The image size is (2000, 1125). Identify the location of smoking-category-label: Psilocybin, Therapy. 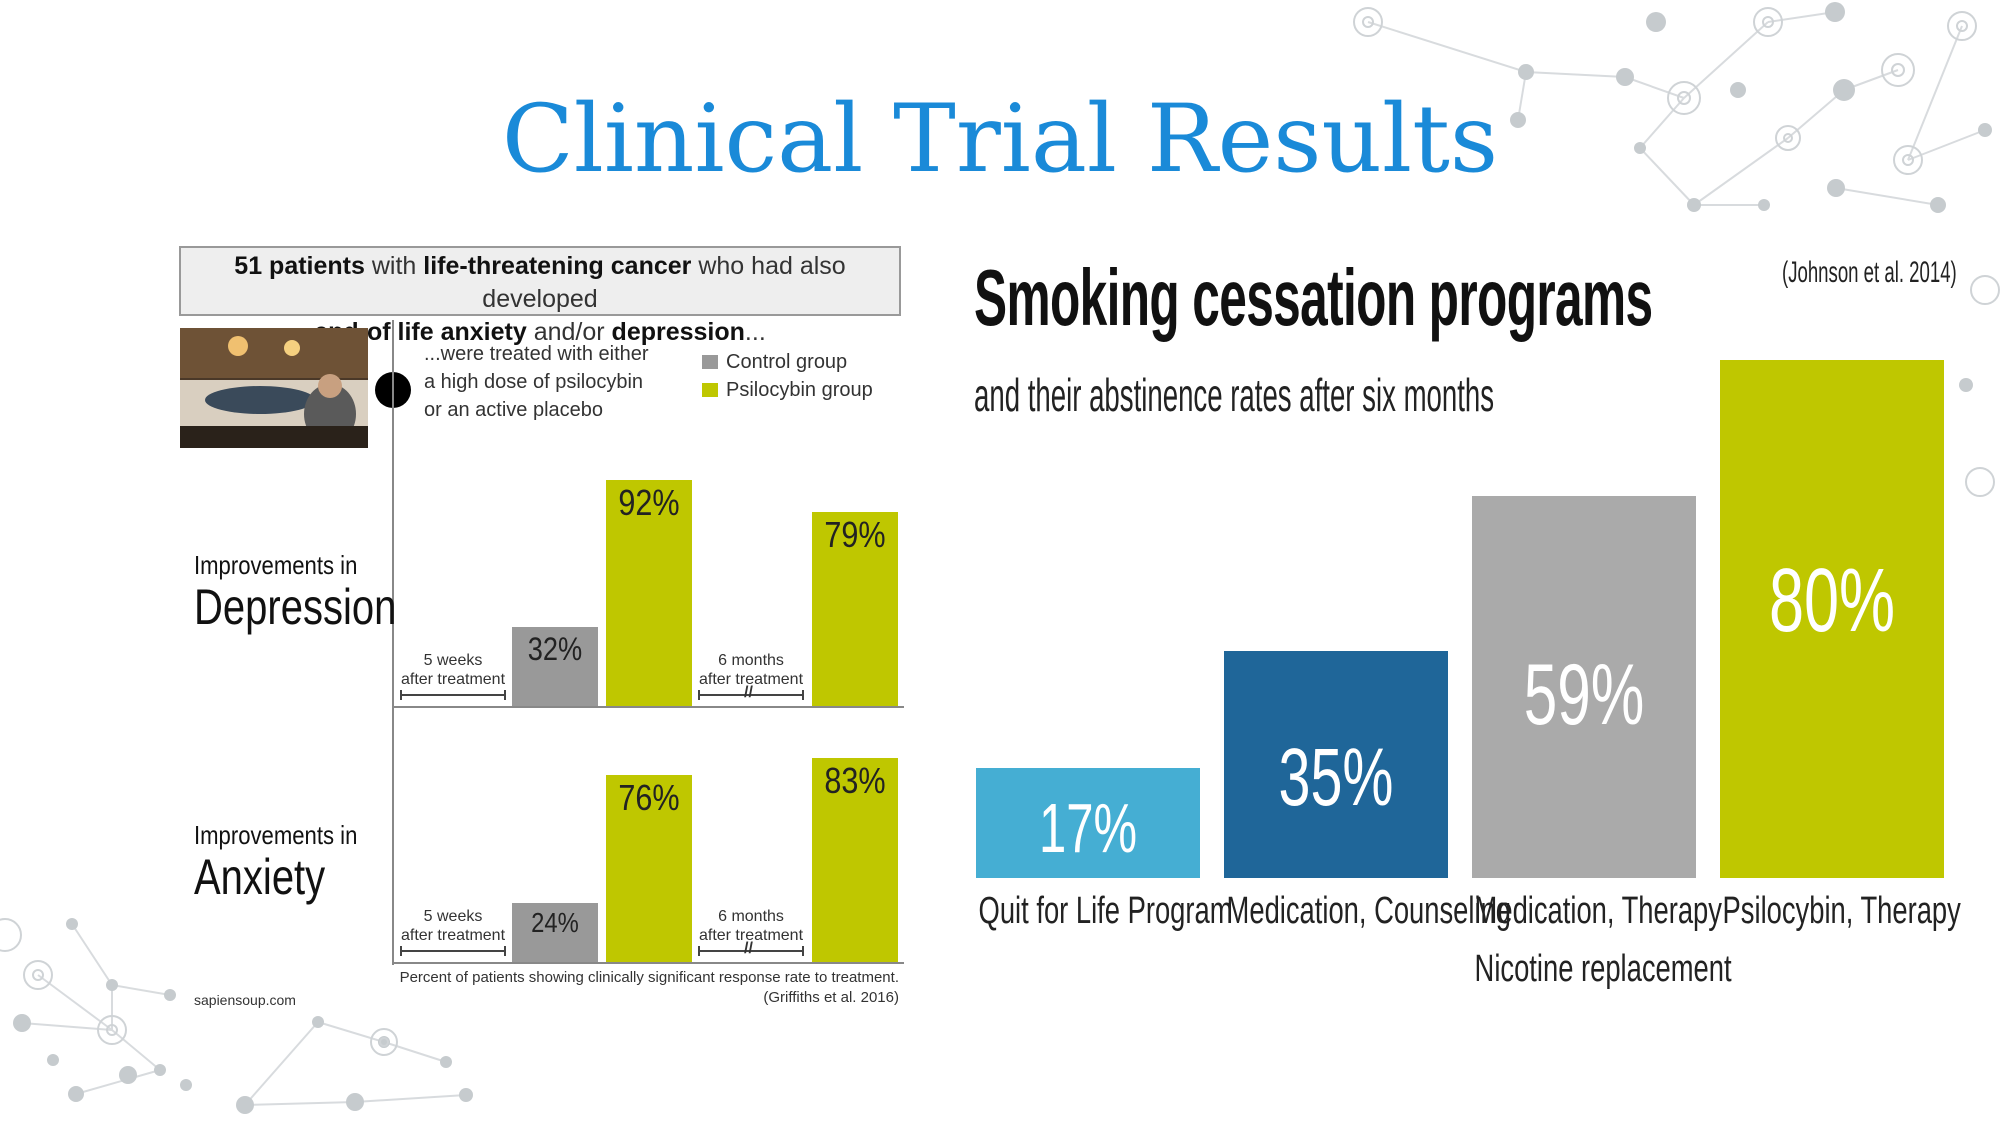
(1841, 911).